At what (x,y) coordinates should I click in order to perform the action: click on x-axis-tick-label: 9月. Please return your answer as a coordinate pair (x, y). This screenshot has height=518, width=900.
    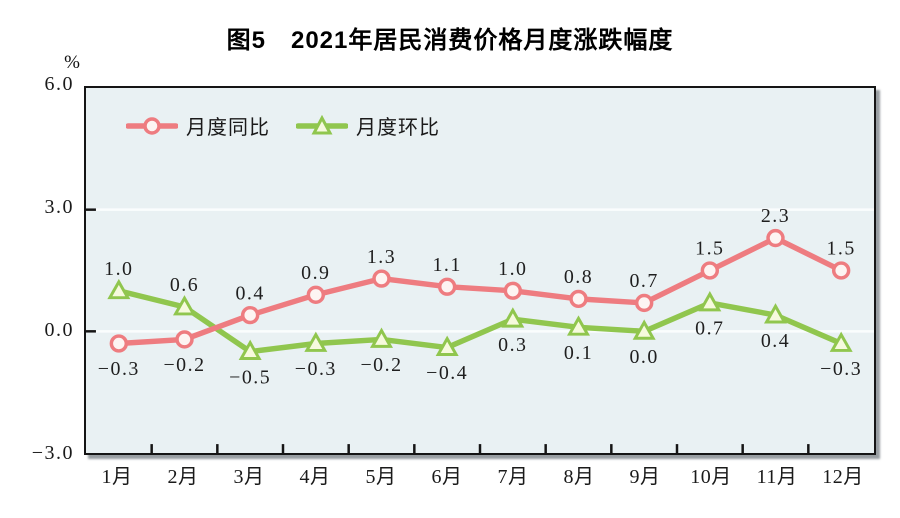
    Looking at the image, I should click on (645, 477).